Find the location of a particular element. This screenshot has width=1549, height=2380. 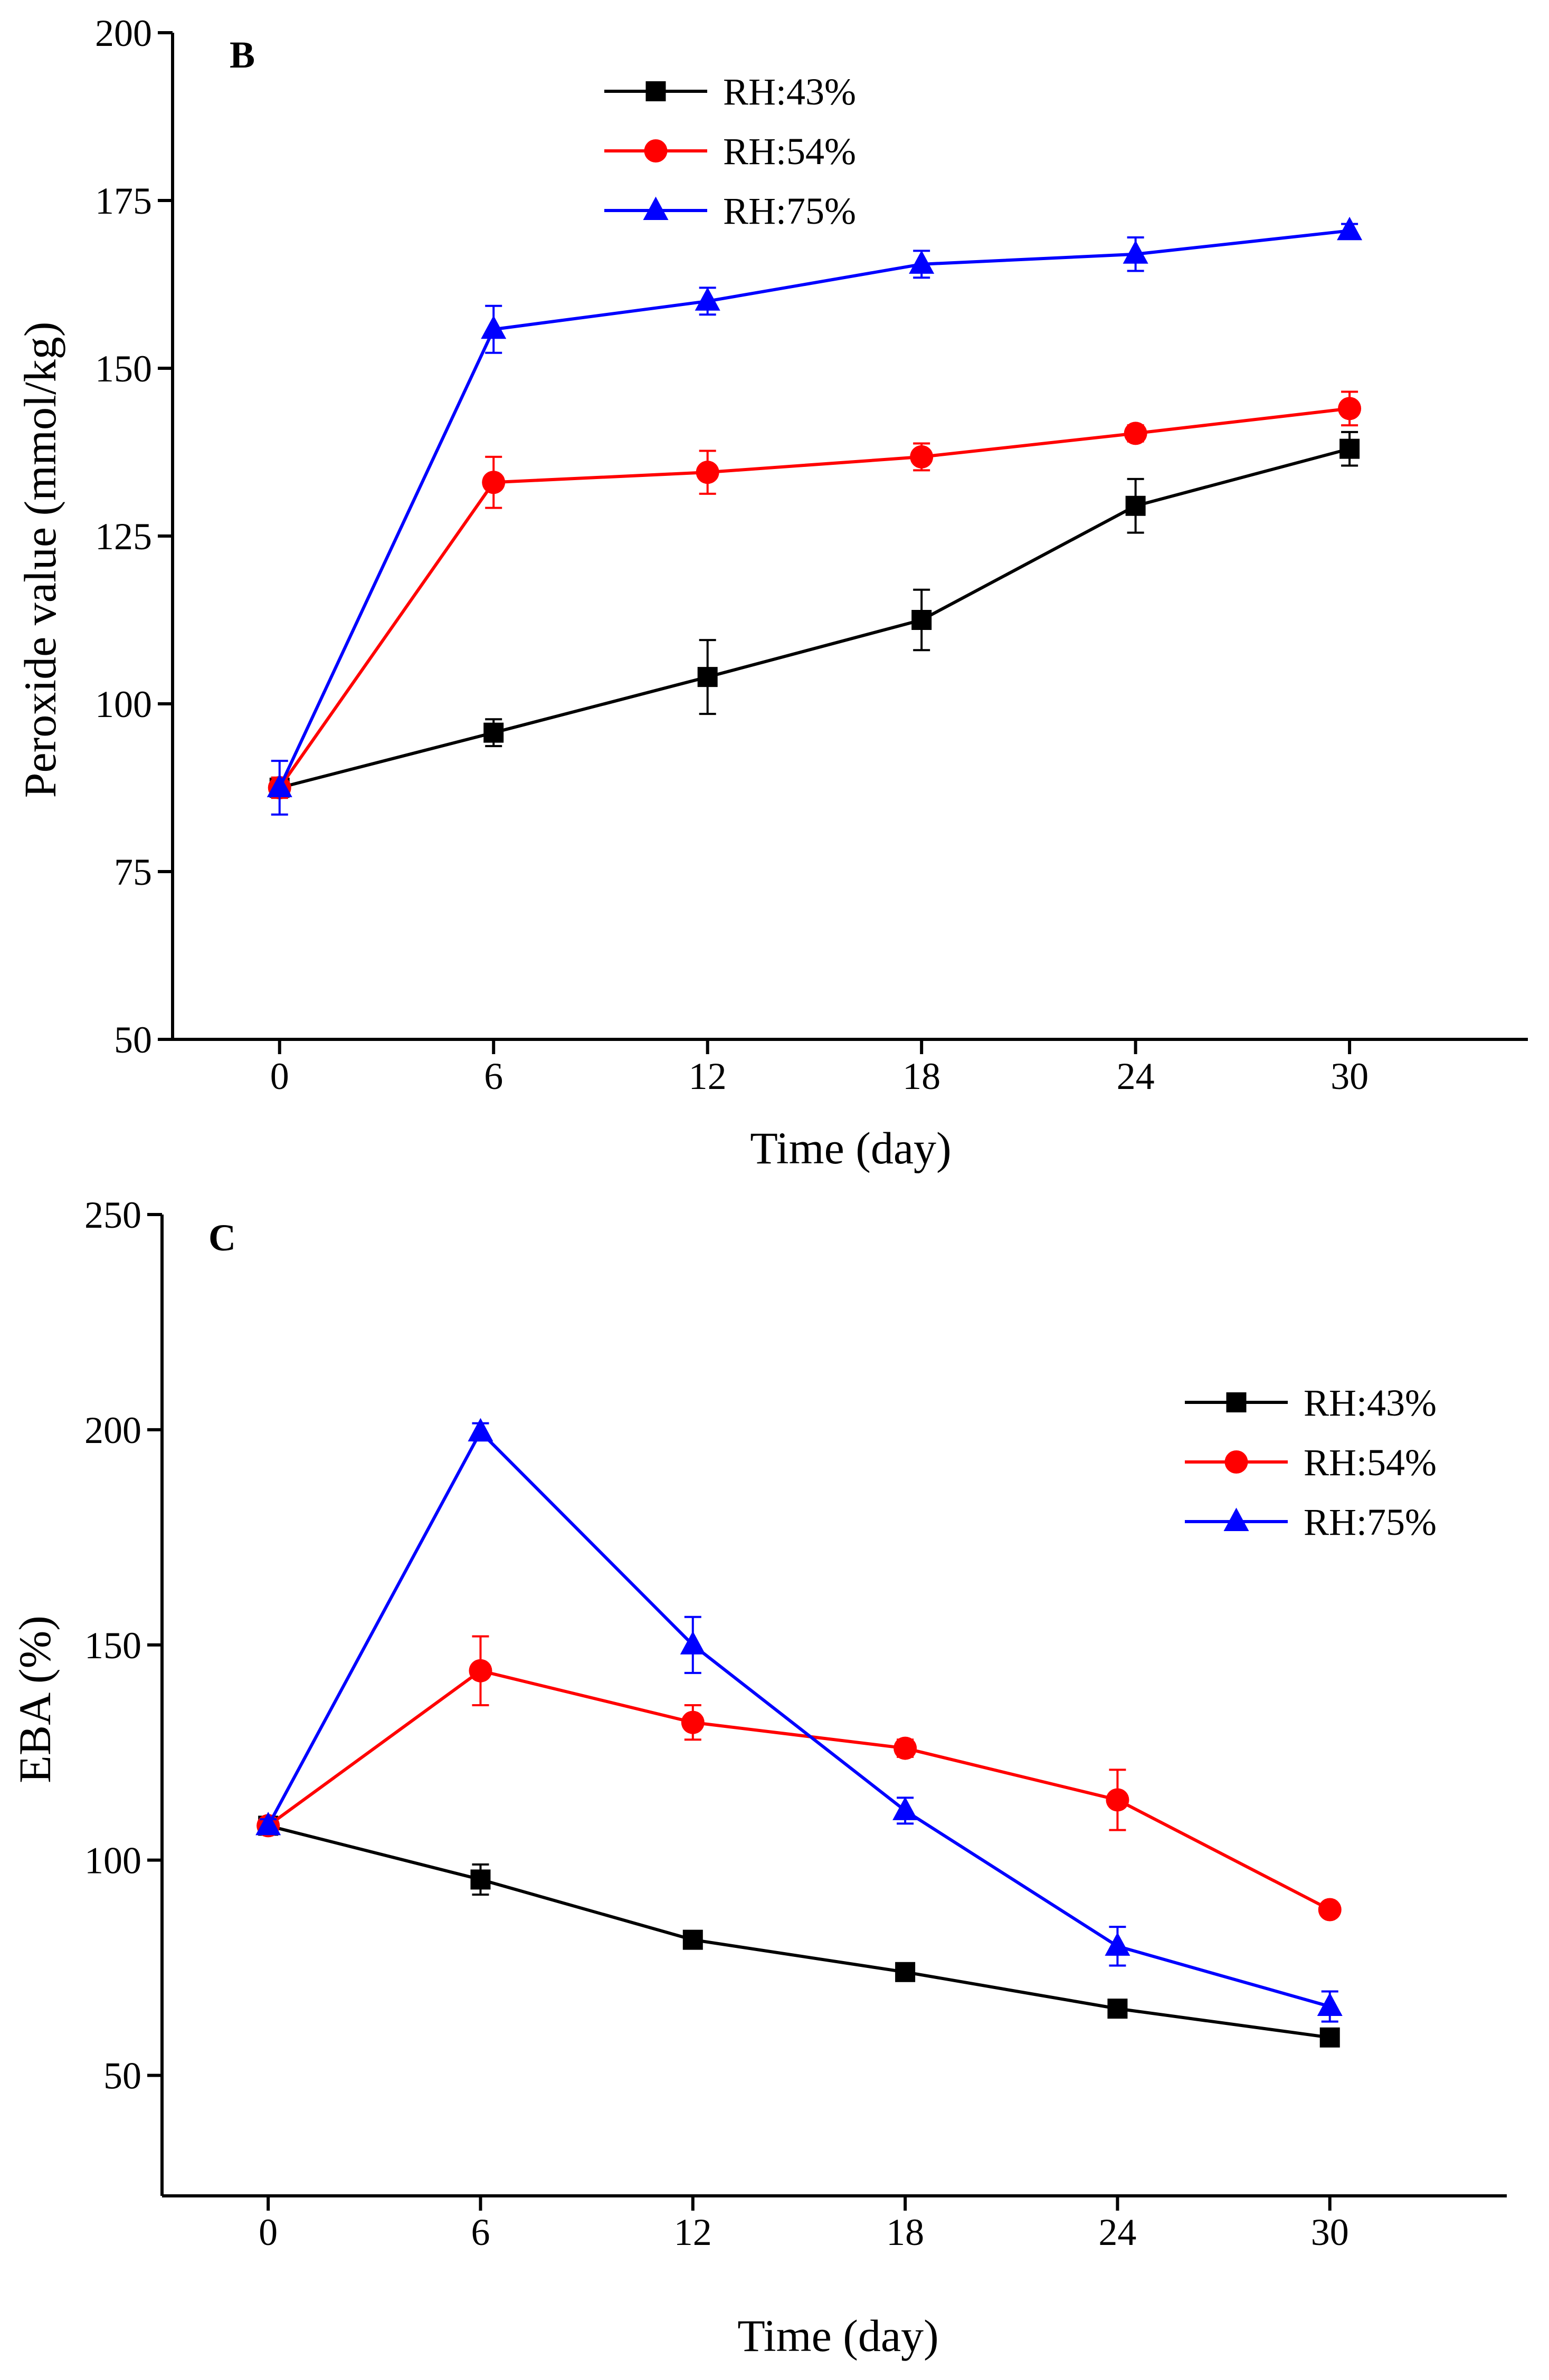

panel-b-label: B is located at coordinates (242, 55).